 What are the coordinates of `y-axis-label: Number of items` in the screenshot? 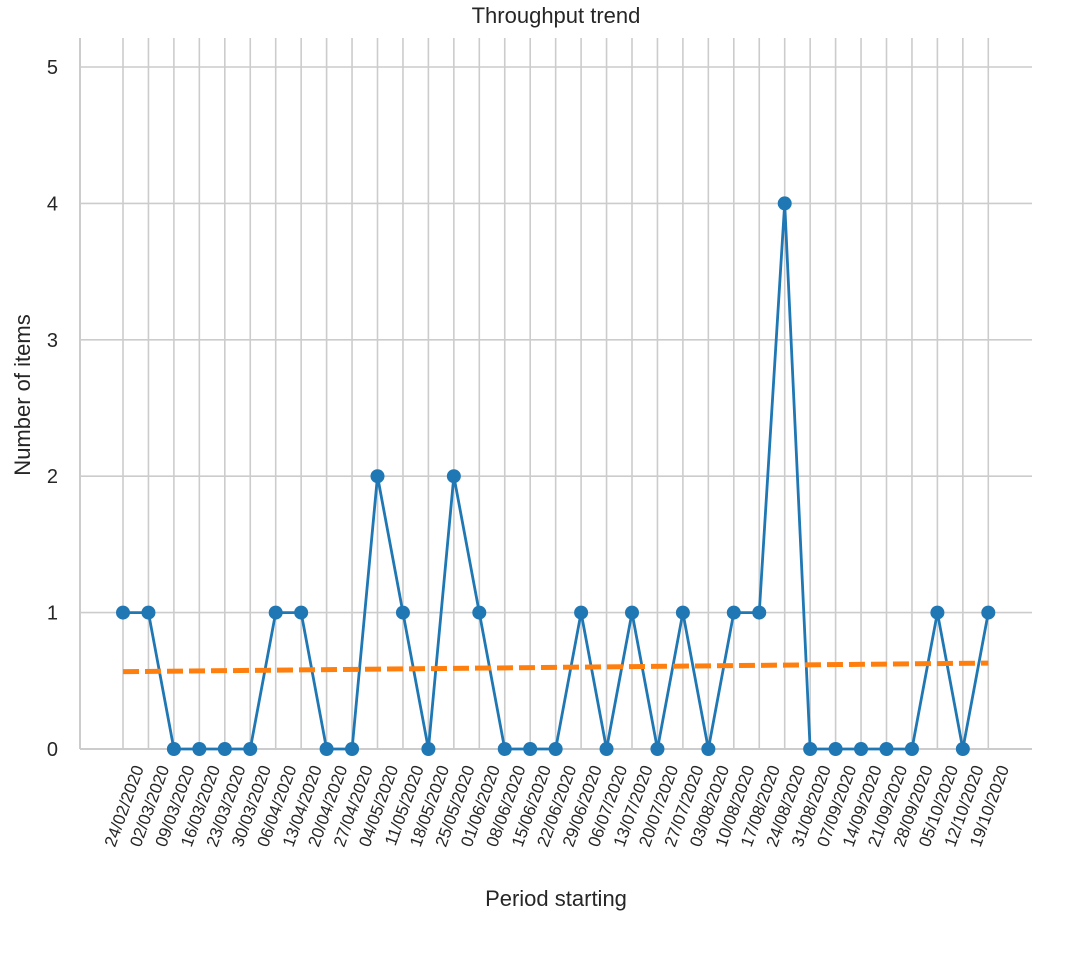 It's located at (22, 394).